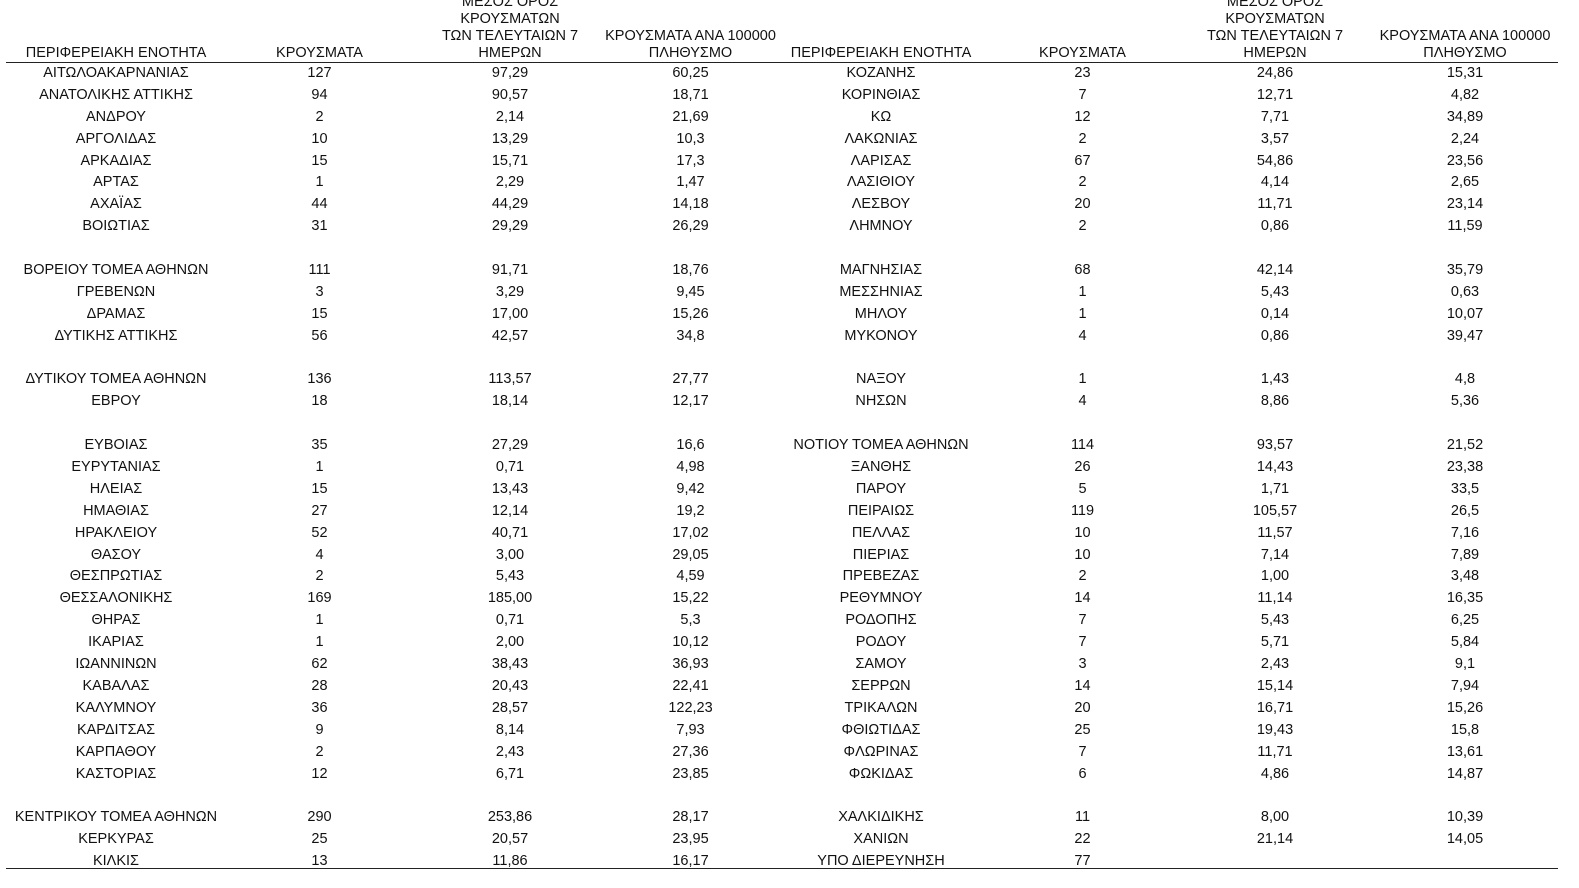 The image size is (1579, 888). Describe the element at coordinates (881, 226) in the screenshot. I see `region-name: ΛΗΜΝΟΥ` at that location.